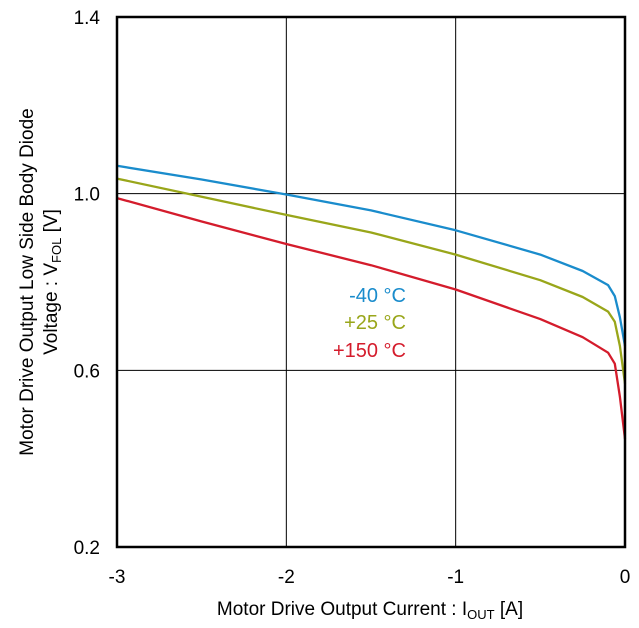  Describe the element at coordinates (455, 577) in the screenshot. I see `x-tick-label: -1` at that location.